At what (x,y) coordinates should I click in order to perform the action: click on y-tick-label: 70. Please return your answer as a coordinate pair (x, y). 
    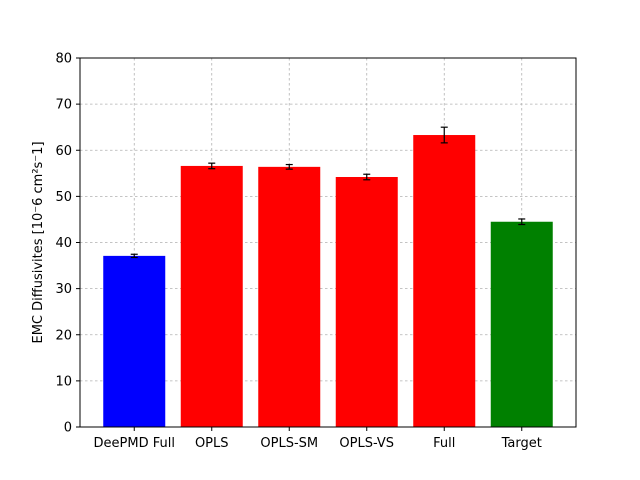
    Looking at the image, I should click on (63, 105).